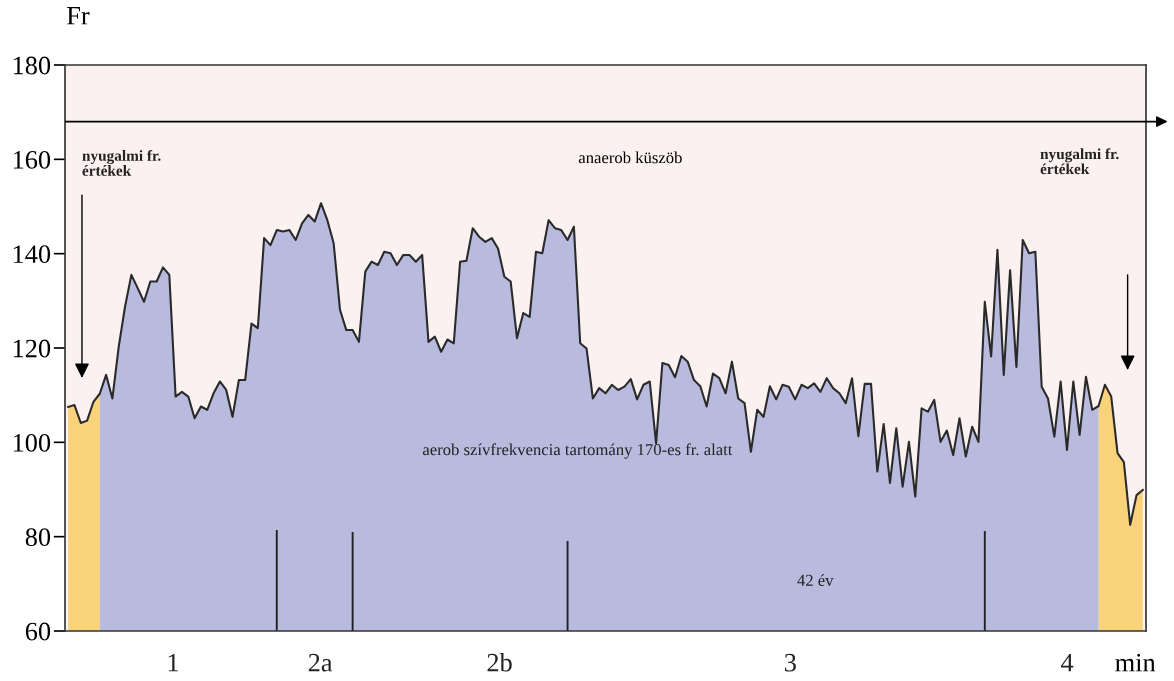  I want to click on text: 3, so click(790, 662).